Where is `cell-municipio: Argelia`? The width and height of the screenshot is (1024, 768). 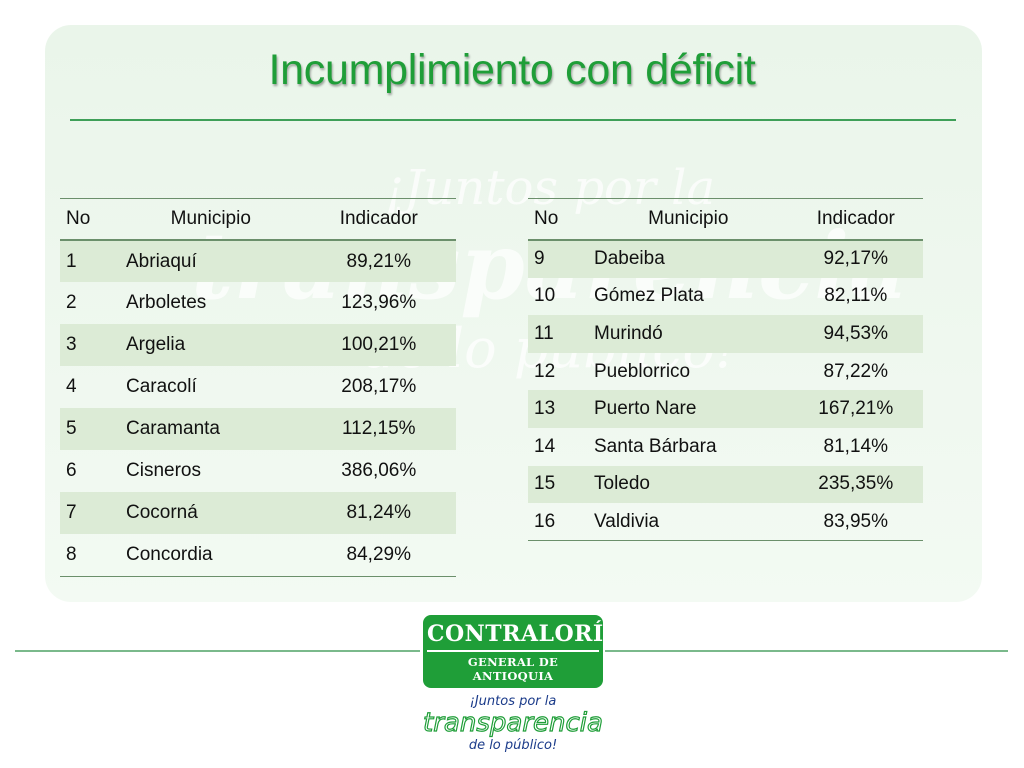
cell-municipio: Argelia is located at coordinates (156, 344).